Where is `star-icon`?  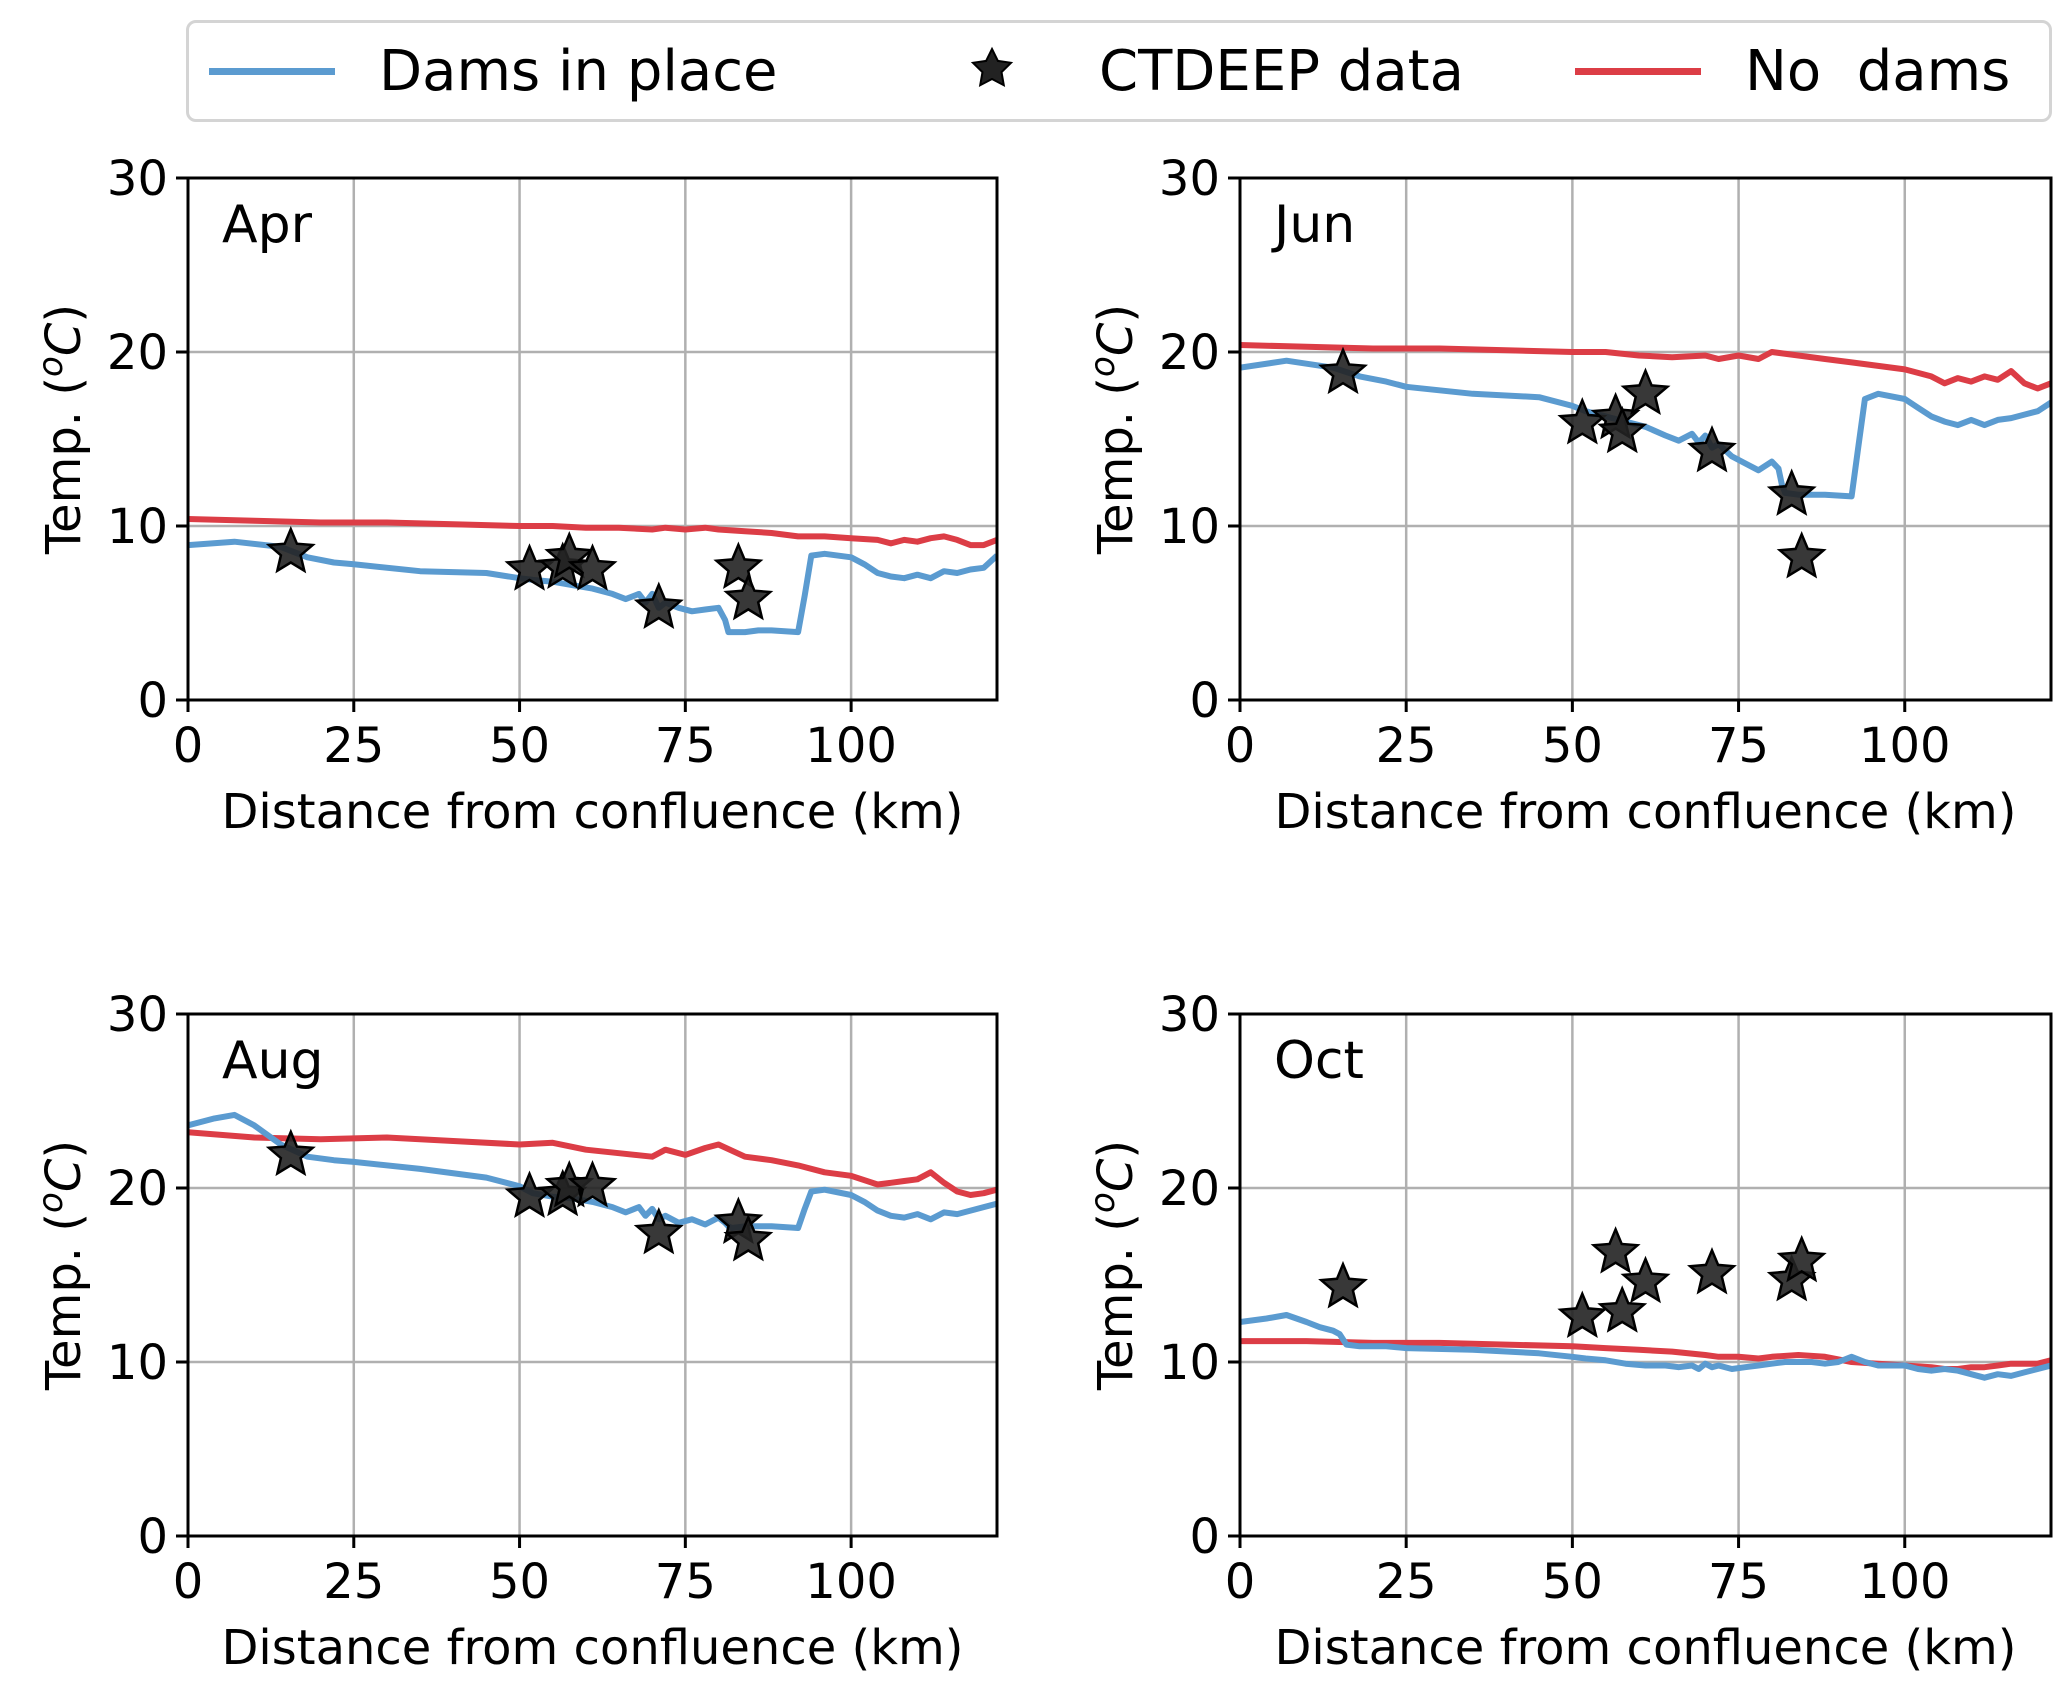 star-icon is located at coordinates (992, 71).